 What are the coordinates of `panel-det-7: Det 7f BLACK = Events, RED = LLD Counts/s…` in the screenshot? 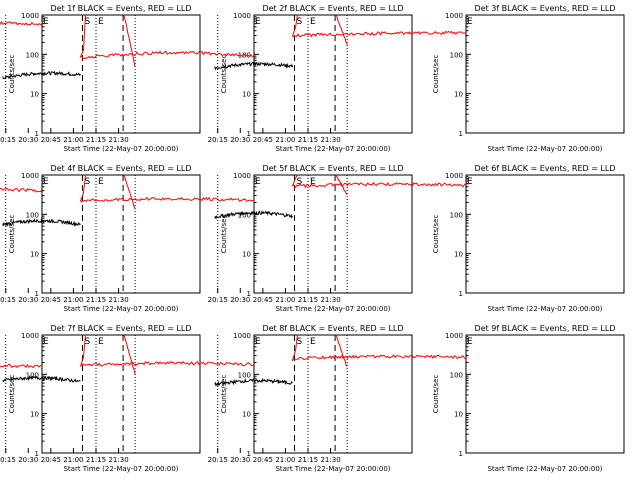 It's located at (100, 398).